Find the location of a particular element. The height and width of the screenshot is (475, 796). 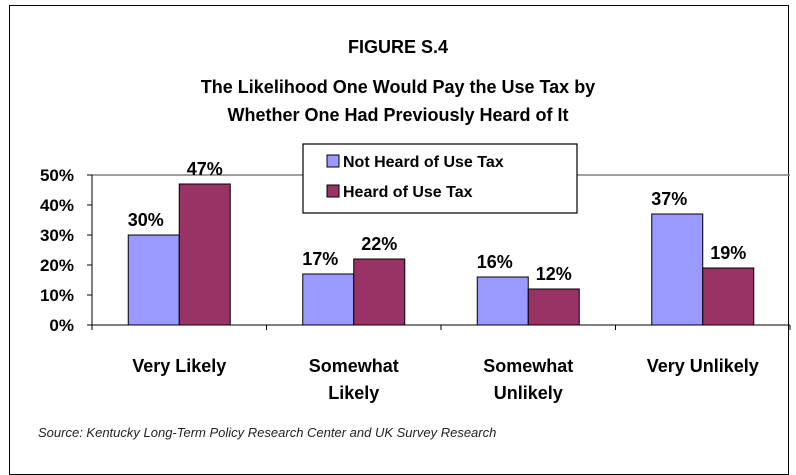

x-tick-label: Very Likely is located at coordinates (179, 366).